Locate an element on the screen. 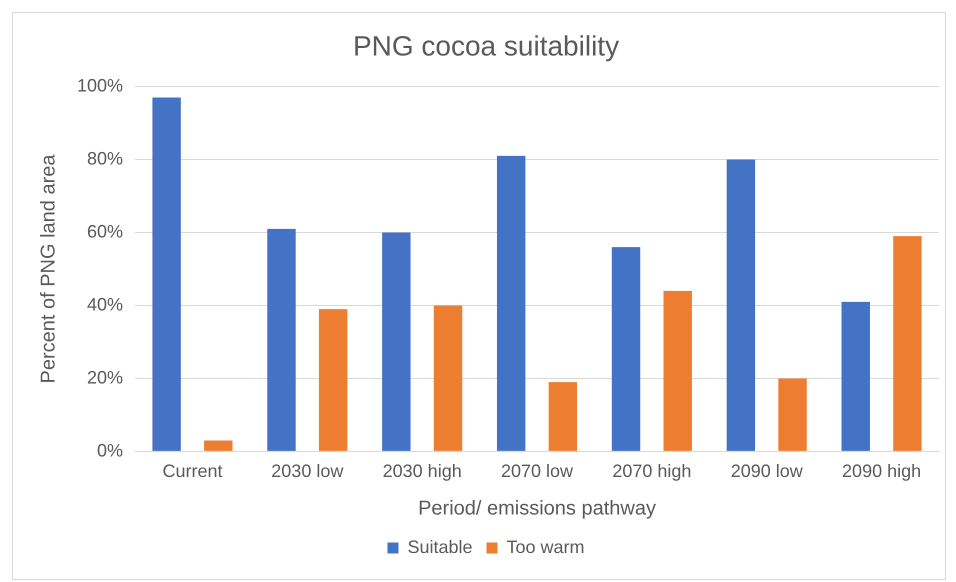 The height and width of the screenshot is (582, 956). x-tick-label: 2090 low is located at coordinates (767, 471).